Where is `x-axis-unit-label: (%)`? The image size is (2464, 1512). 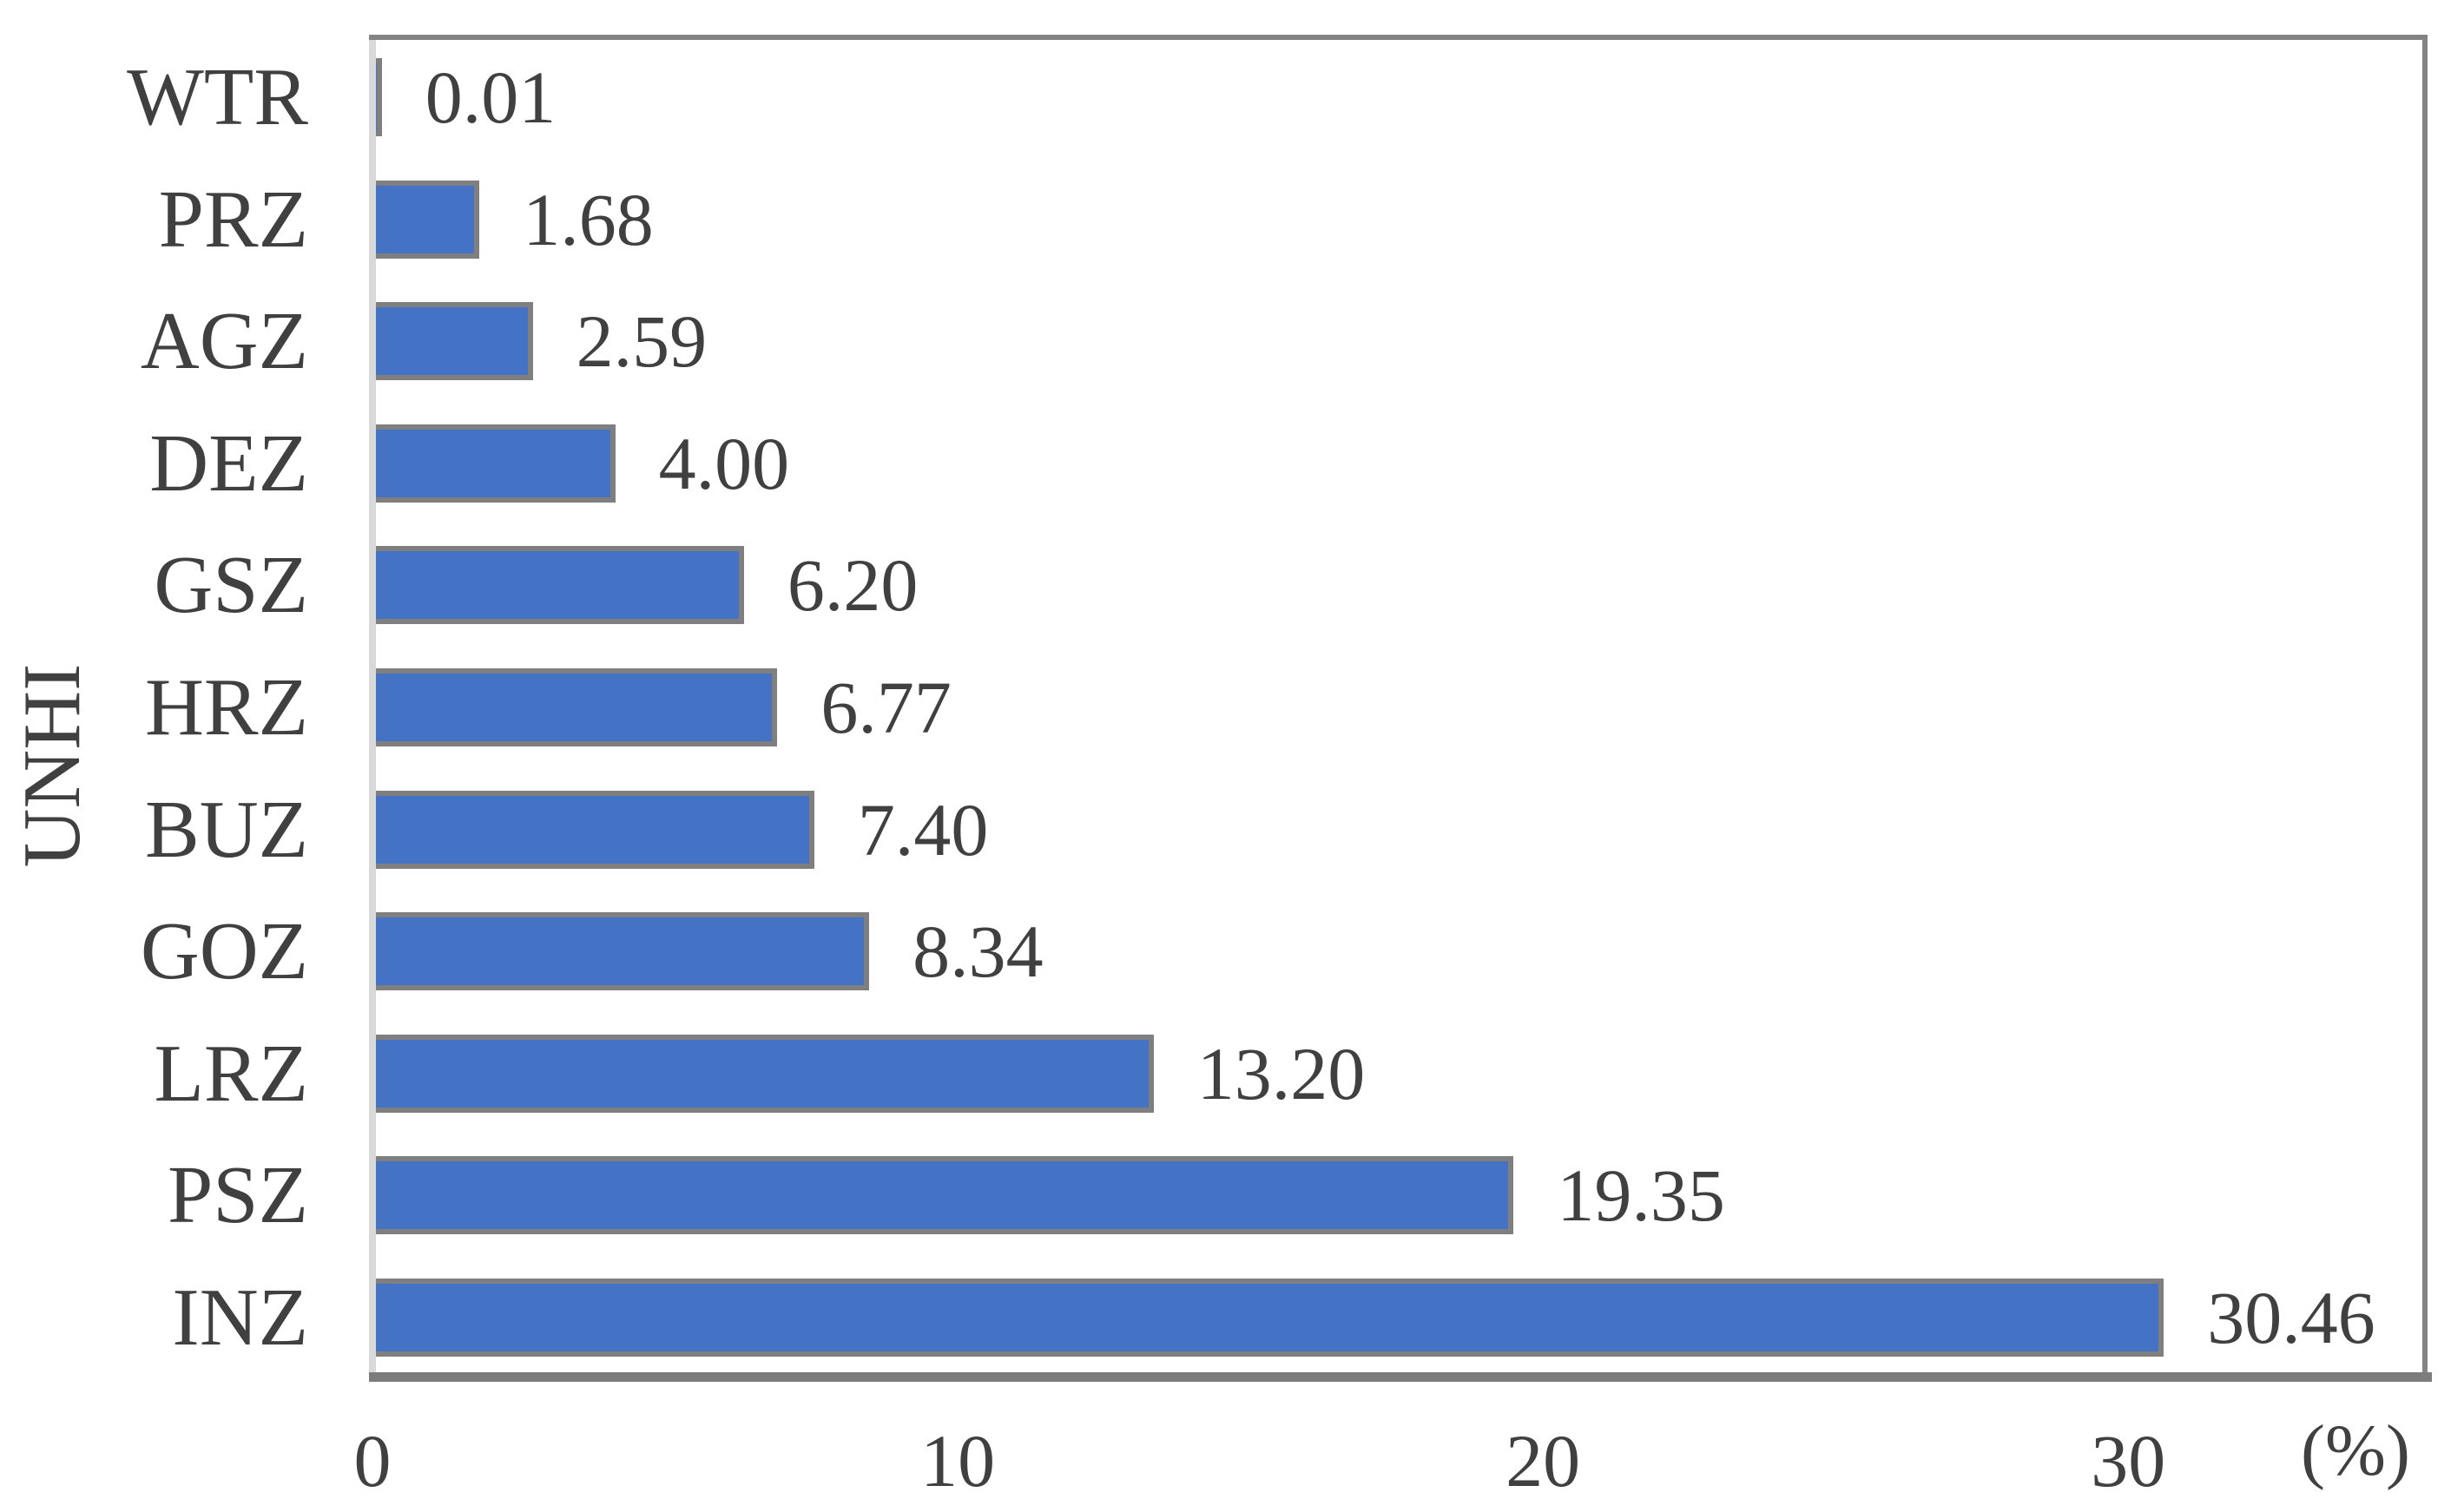
x-axis-unit-label: (%) is located at coordinates (2355, 1450).